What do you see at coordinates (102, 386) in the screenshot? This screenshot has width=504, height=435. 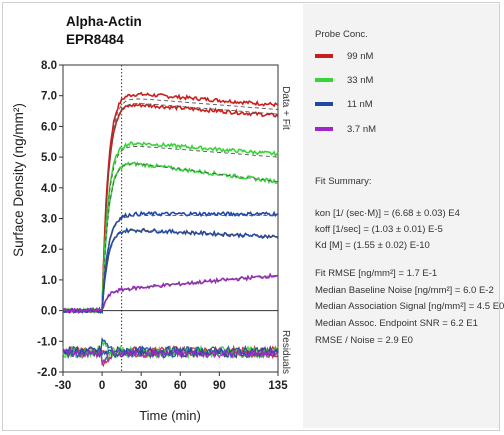 I see `x-tick-label: 0` at bounding box center [102, 386].